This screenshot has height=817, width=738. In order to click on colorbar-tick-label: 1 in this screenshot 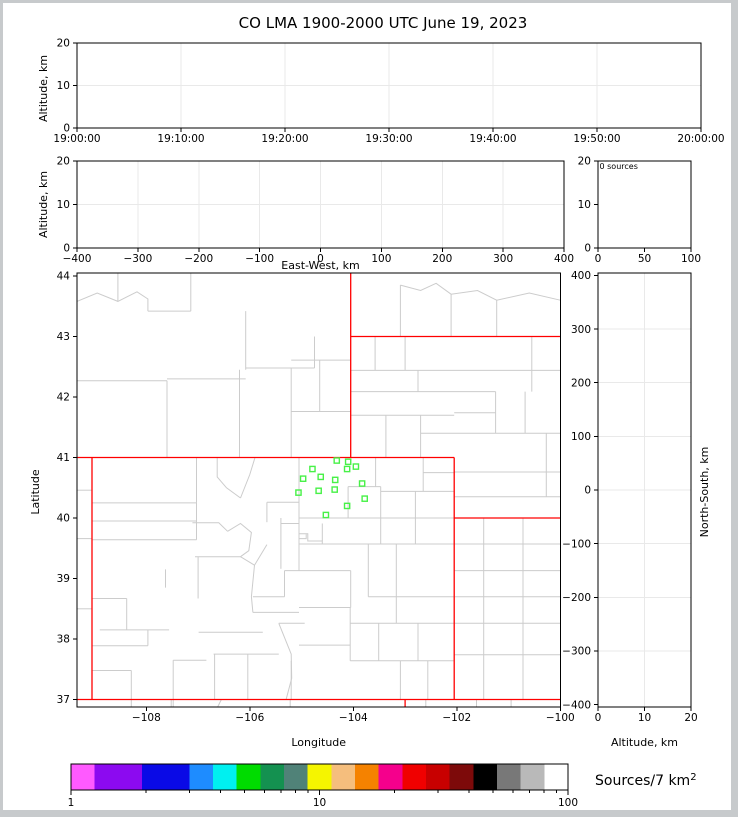, I will do `click(71, 803)`.